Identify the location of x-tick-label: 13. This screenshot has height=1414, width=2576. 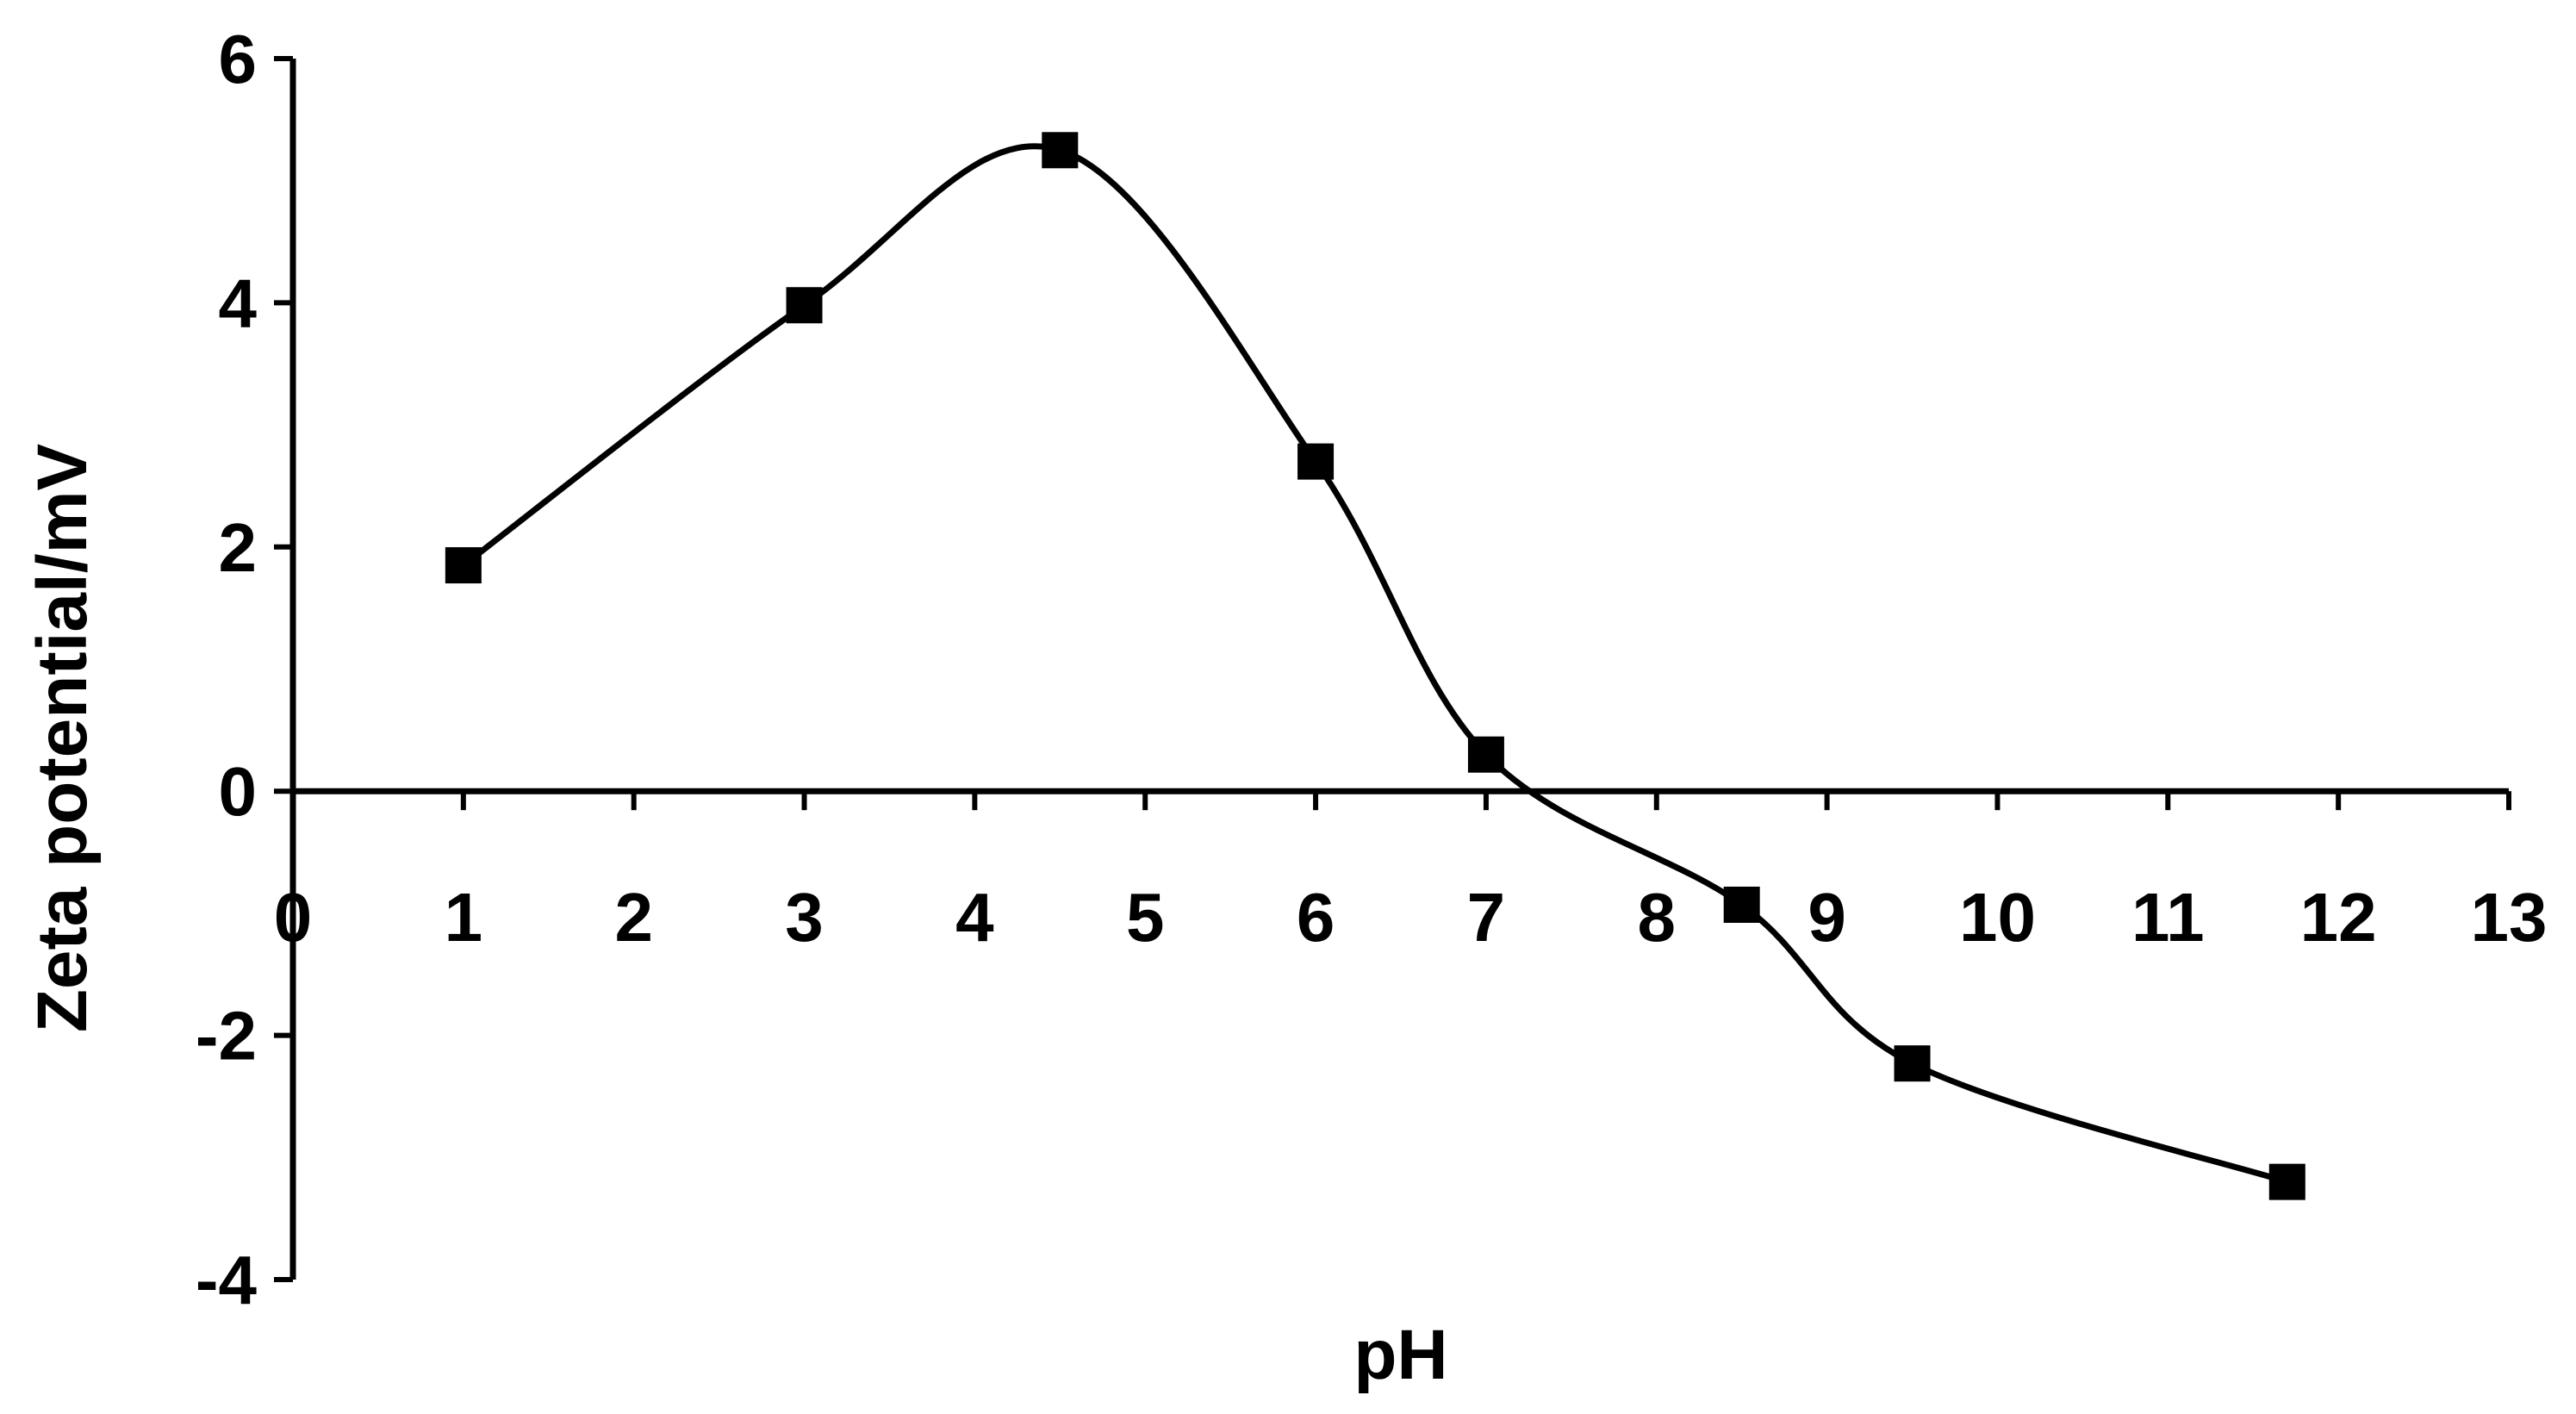
(2510, 918).